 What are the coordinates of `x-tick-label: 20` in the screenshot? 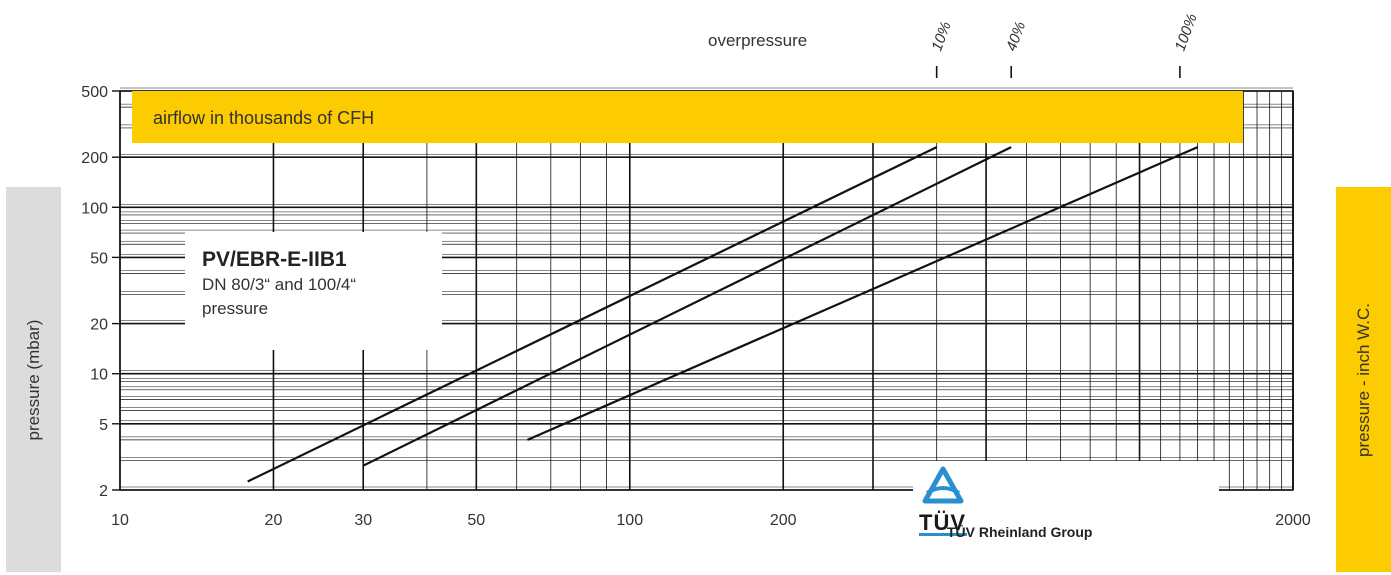 It's located at (274, 520).